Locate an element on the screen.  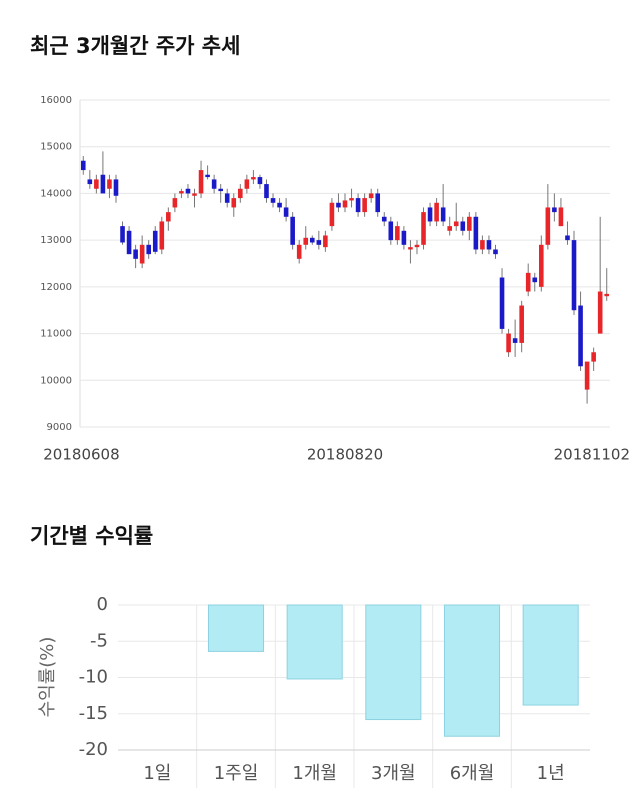
y-tick-label: 14000 is located at coordinates (56, 193).